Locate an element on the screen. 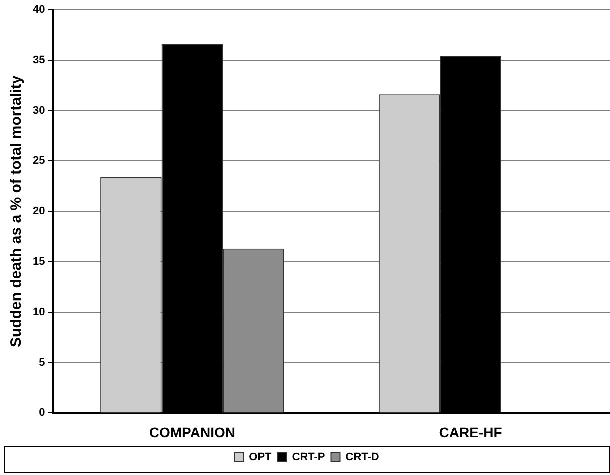  y-tick-label: 40 is located at coordinates (39, 10).